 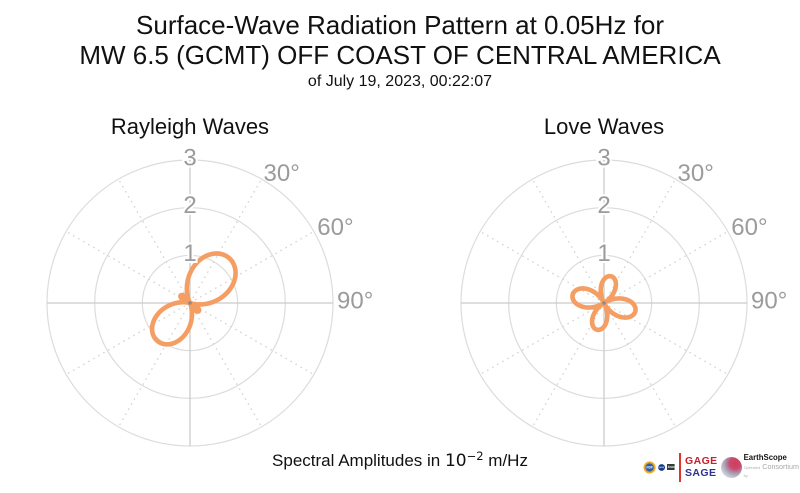 I want to click on amplitude-units-caption: Spectral Amplitudes in 10−2 m/Hz, so click(x=400, y=460).